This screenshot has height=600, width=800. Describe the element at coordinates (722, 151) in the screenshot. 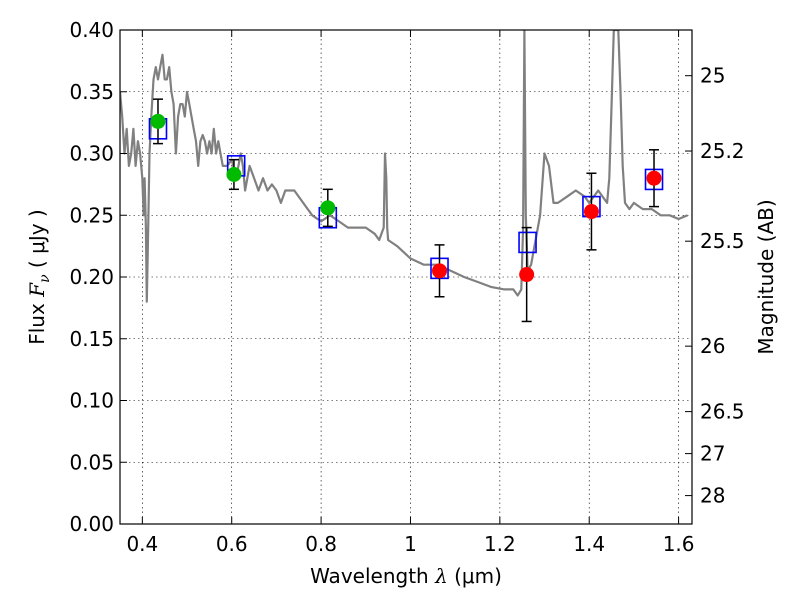

I see `right-tick-label: 25.2` at that location.